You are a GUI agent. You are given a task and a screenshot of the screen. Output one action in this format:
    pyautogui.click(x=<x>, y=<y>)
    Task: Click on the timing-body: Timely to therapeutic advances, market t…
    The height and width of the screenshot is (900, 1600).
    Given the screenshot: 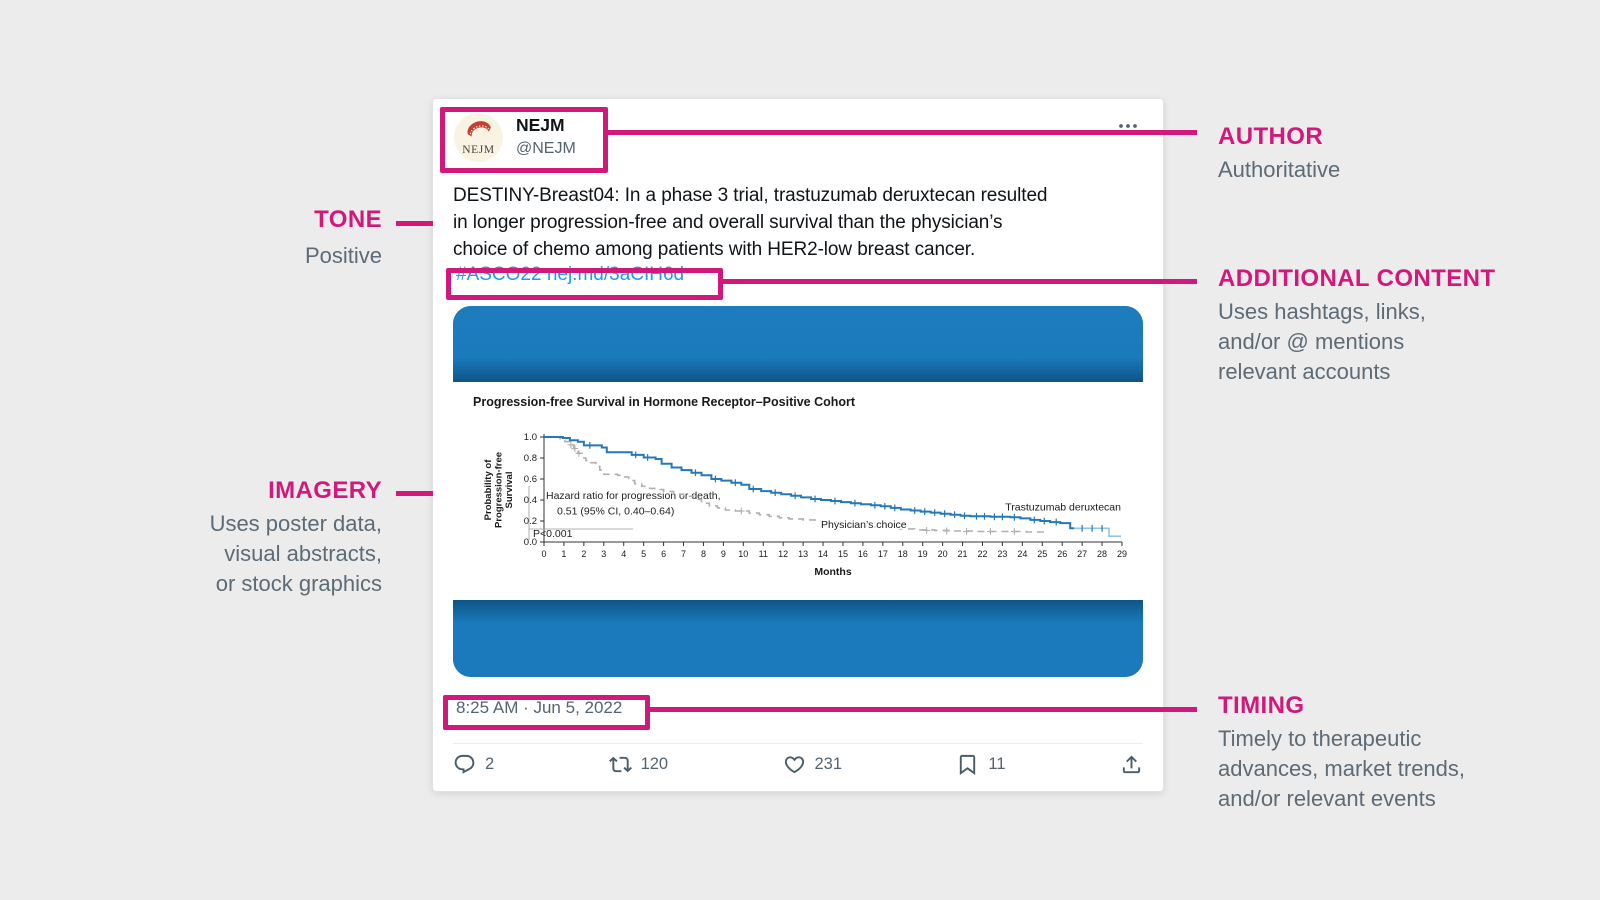 What is the action you would take?
    pyautogui.click(x=1342, y=768)
    